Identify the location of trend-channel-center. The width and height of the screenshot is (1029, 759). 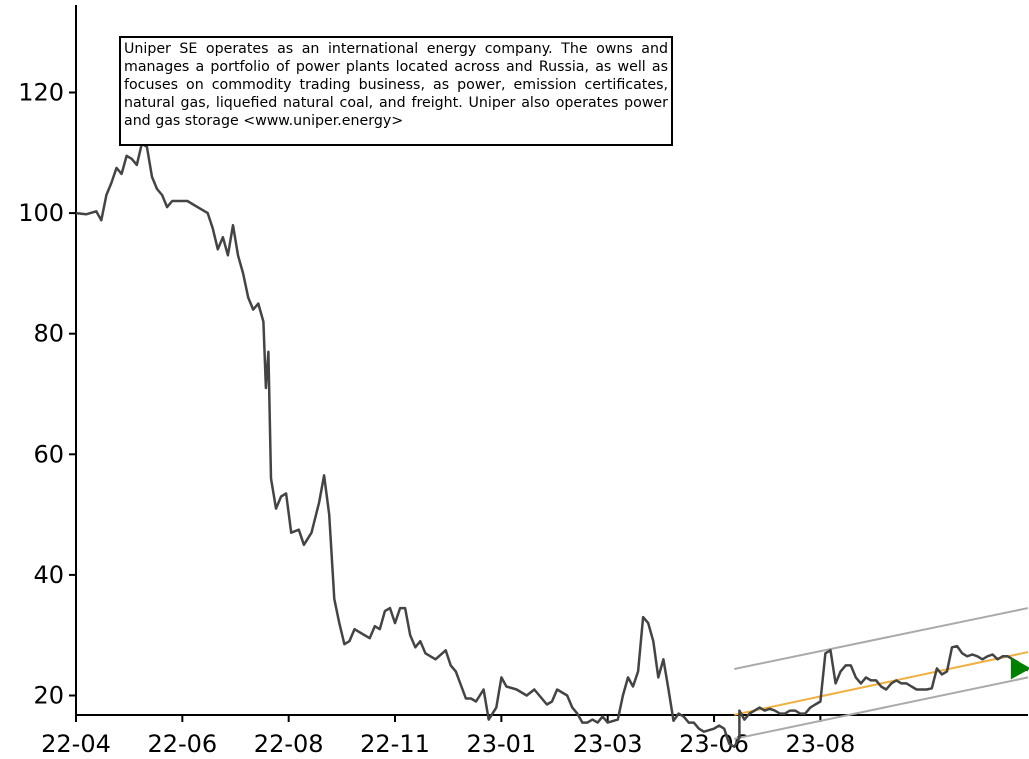
(881, 683).